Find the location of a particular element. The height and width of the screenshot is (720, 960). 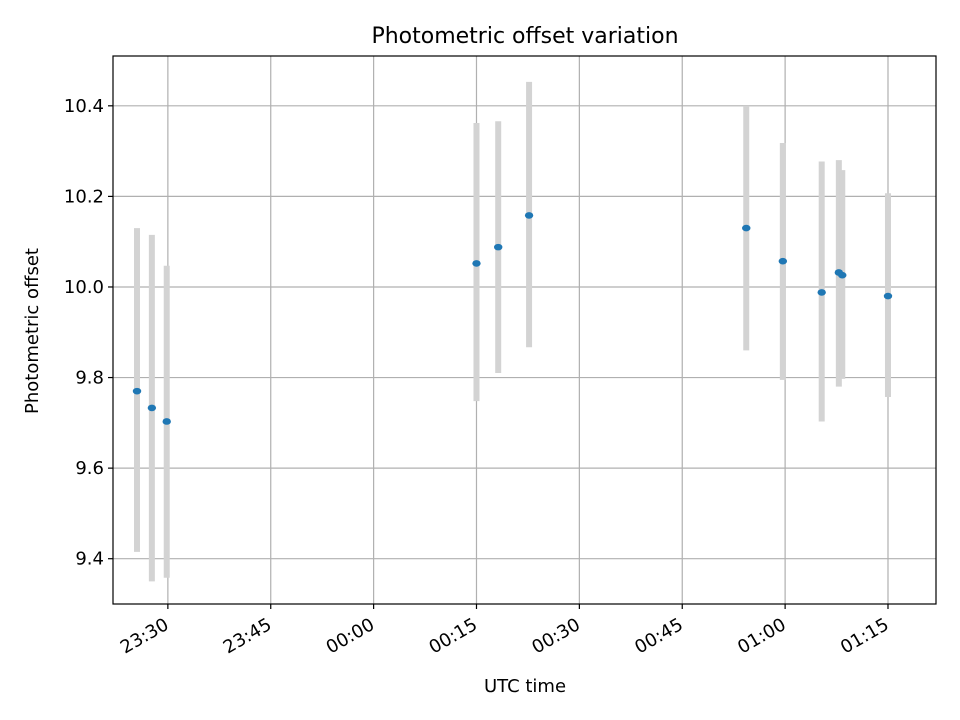

y-tick-label: 10.4 is located at coordinates (84, 106).